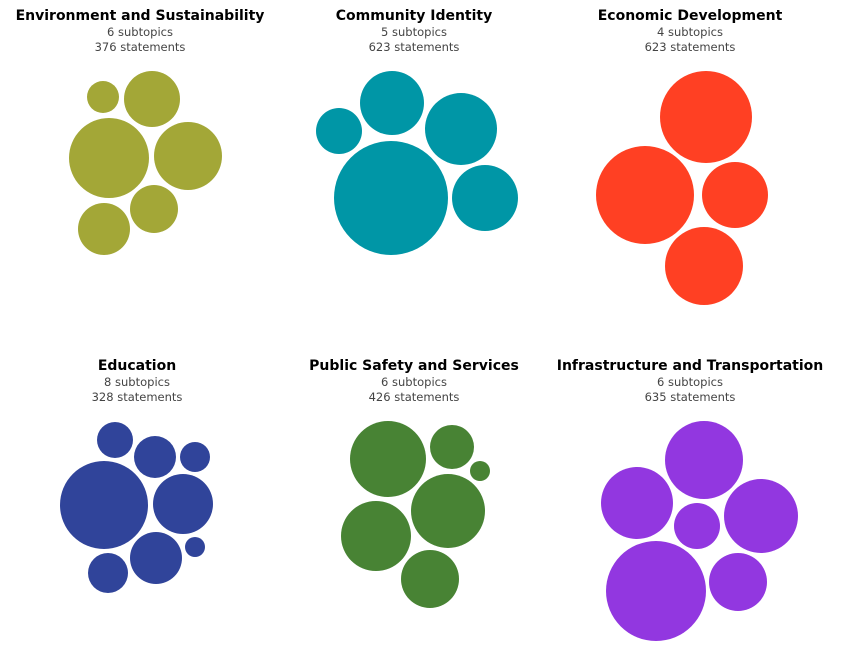 This screenshot has width=845, height=652. I want to click on bubble-cluster-education, so click(136, 507).